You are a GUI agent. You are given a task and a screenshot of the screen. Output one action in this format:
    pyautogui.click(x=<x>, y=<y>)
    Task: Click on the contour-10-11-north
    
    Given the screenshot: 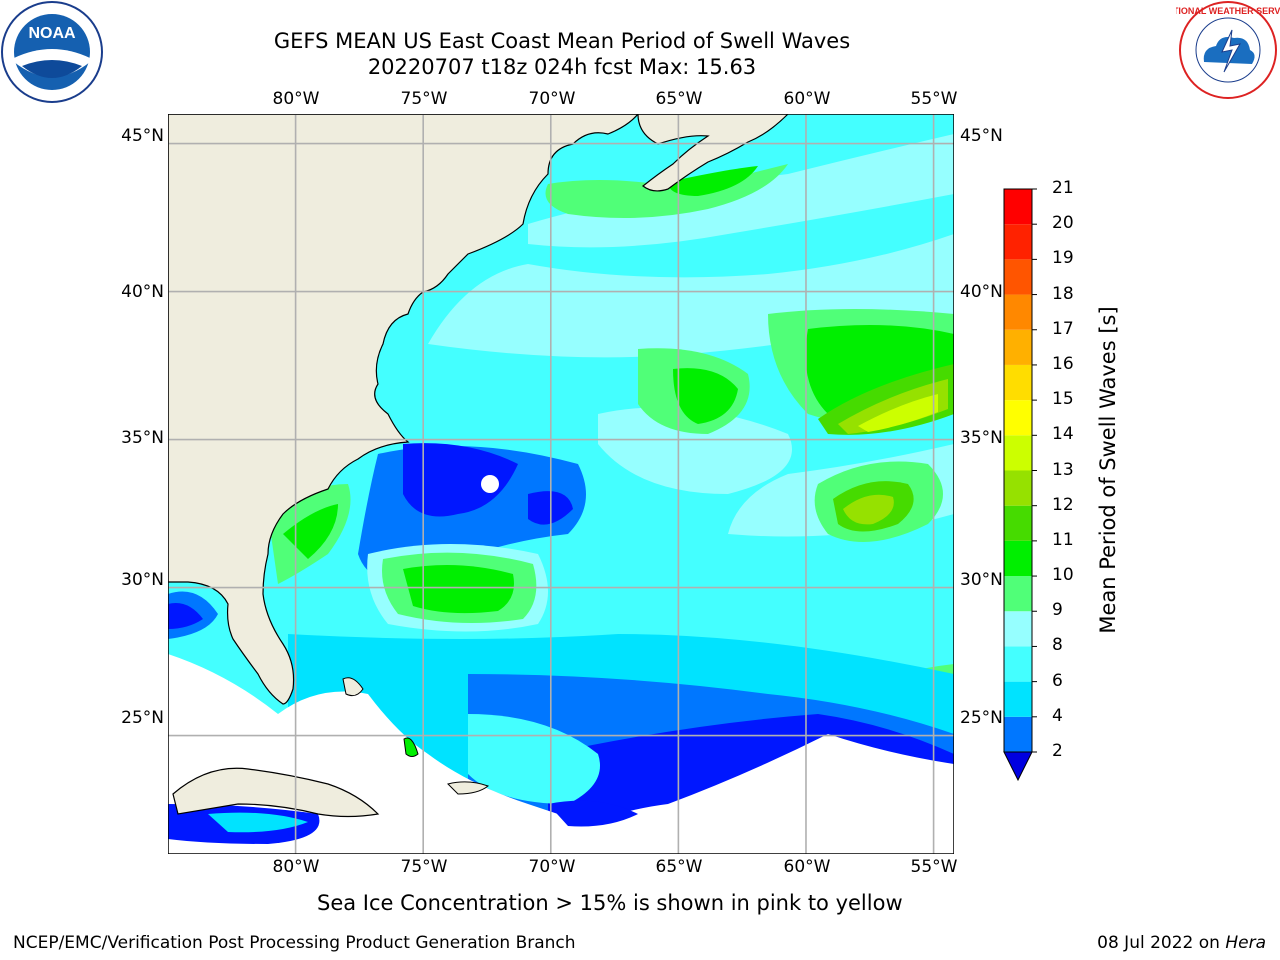 What is the action you would take?
    pyautogui.click(x=713, y=181)
    